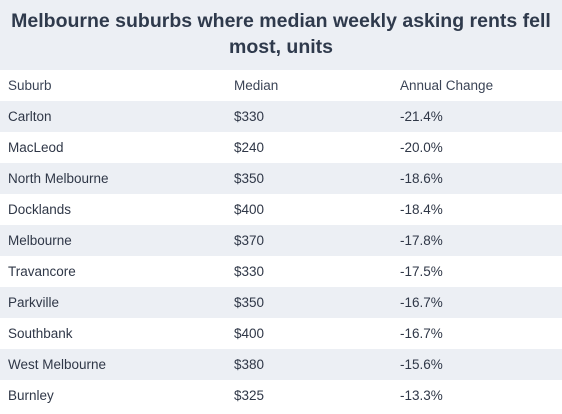  Describe the element at coordinates (309, 147) in the screenshot. I see `cell-median: $240` at that location.